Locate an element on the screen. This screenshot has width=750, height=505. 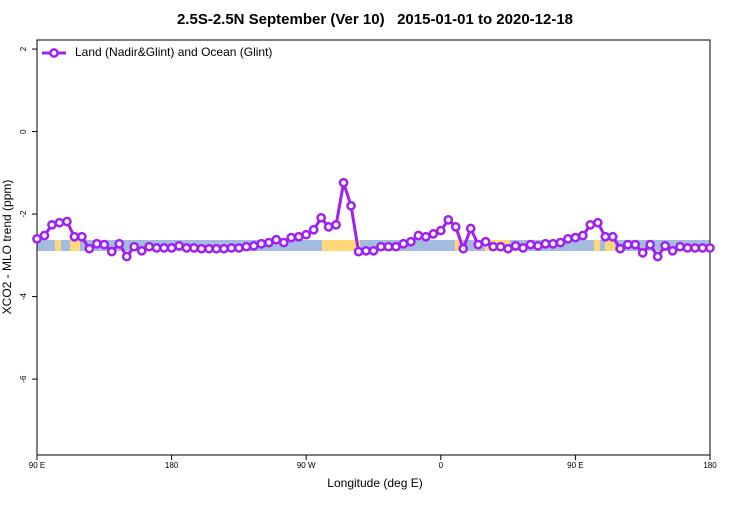
x-tick-label: 90 W is located at coordinates (306, 465).